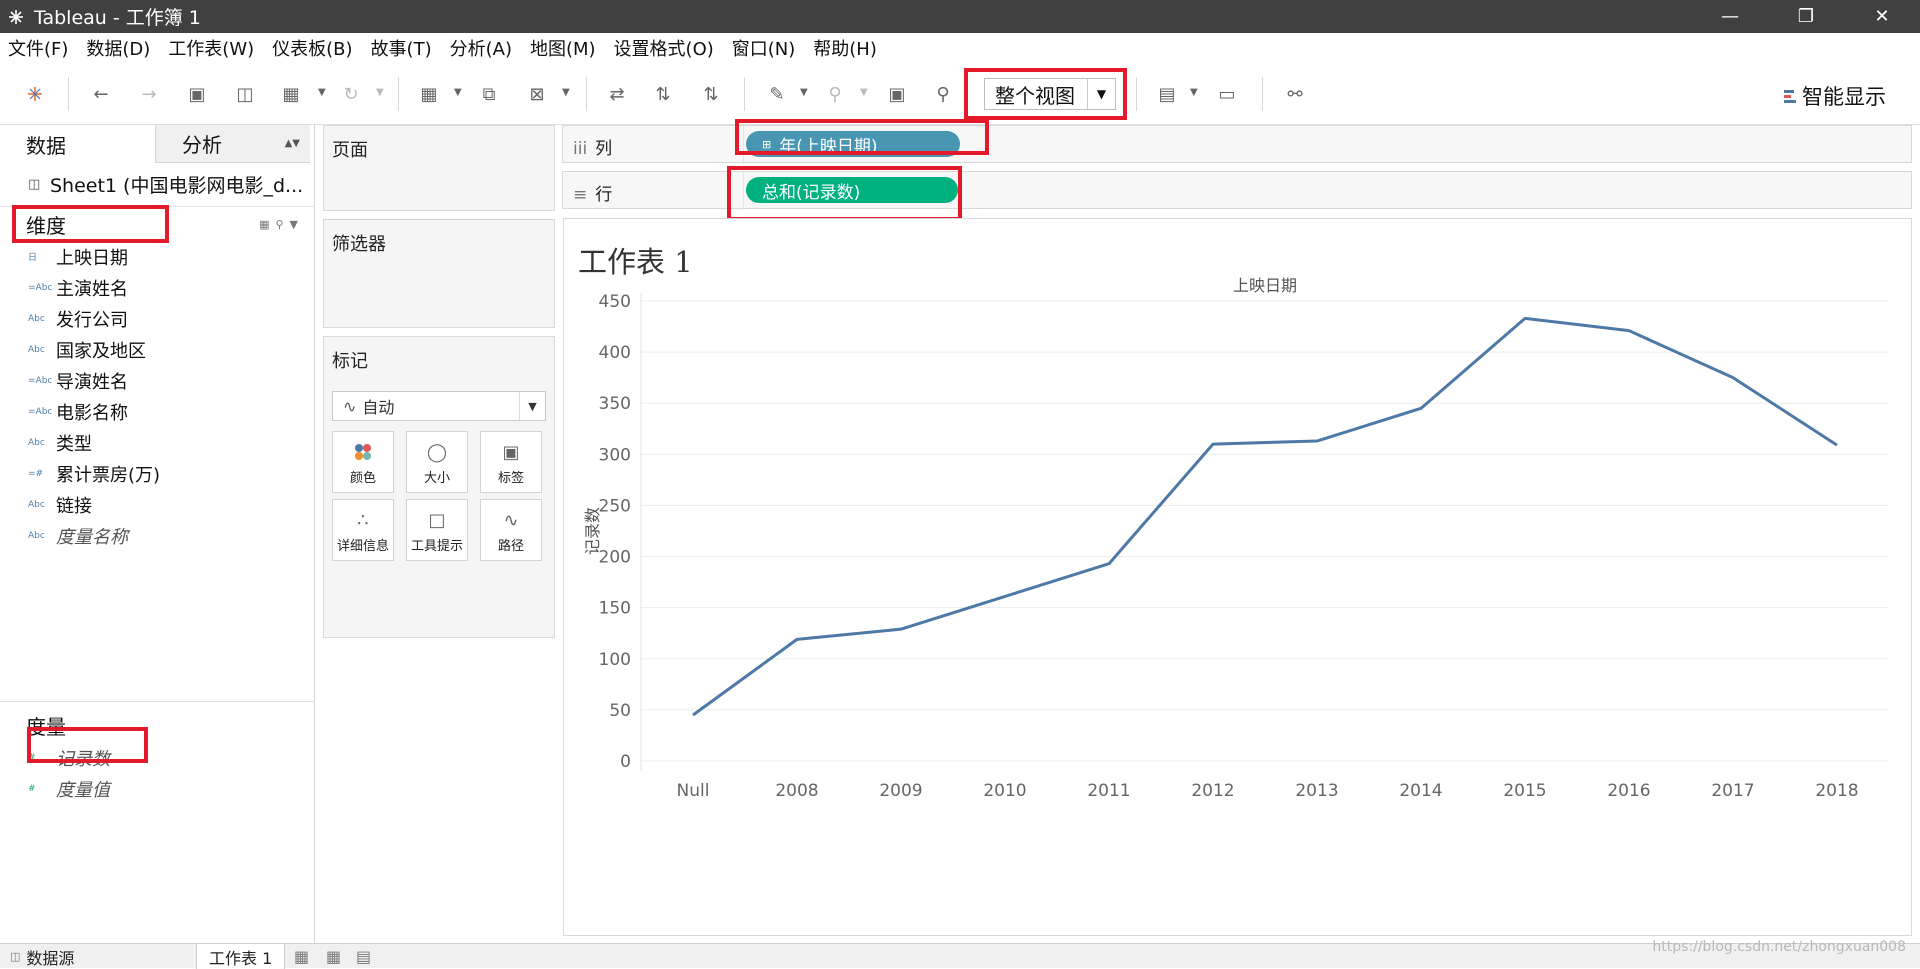 This screenshot has width=1920, height=969. Describe the element at coordinates (510, 546) in the screenshot. I see `marks-path-label: 路径` at that location.